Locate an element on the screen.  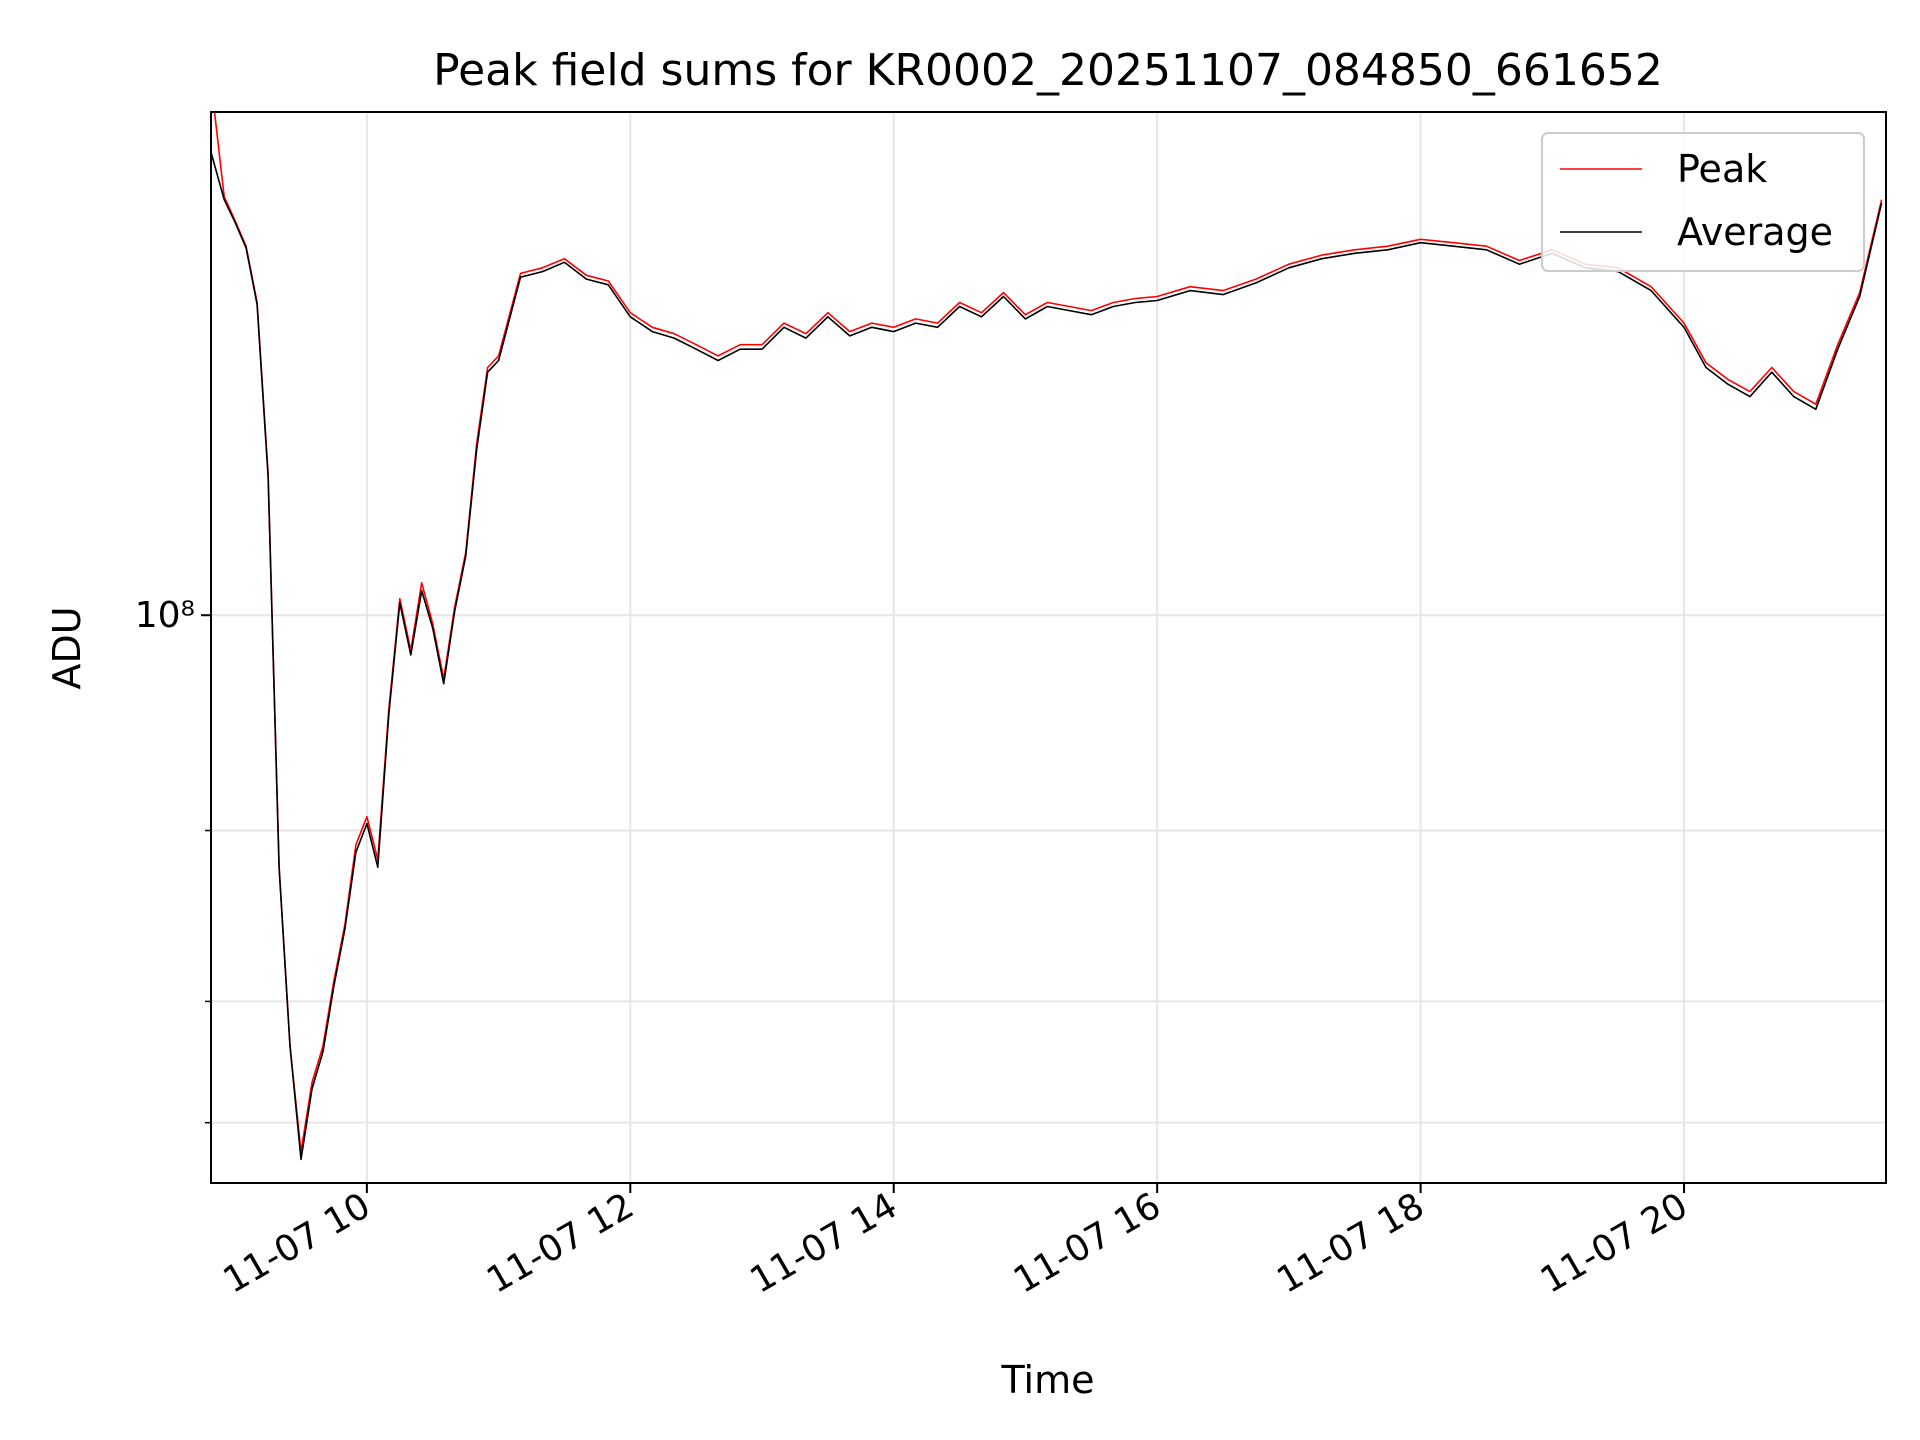
legend: Peak Average is located at coordinates (1703, 202).